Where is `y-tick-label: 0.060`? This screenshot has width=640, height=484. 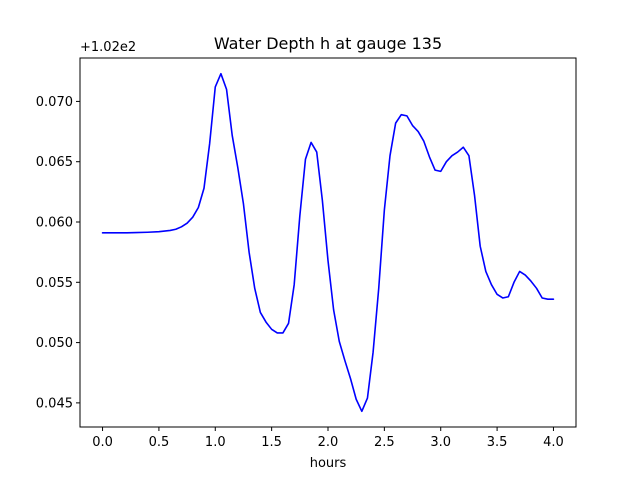 y-tick-label: 0.060 is located at coordinates (54, 223).